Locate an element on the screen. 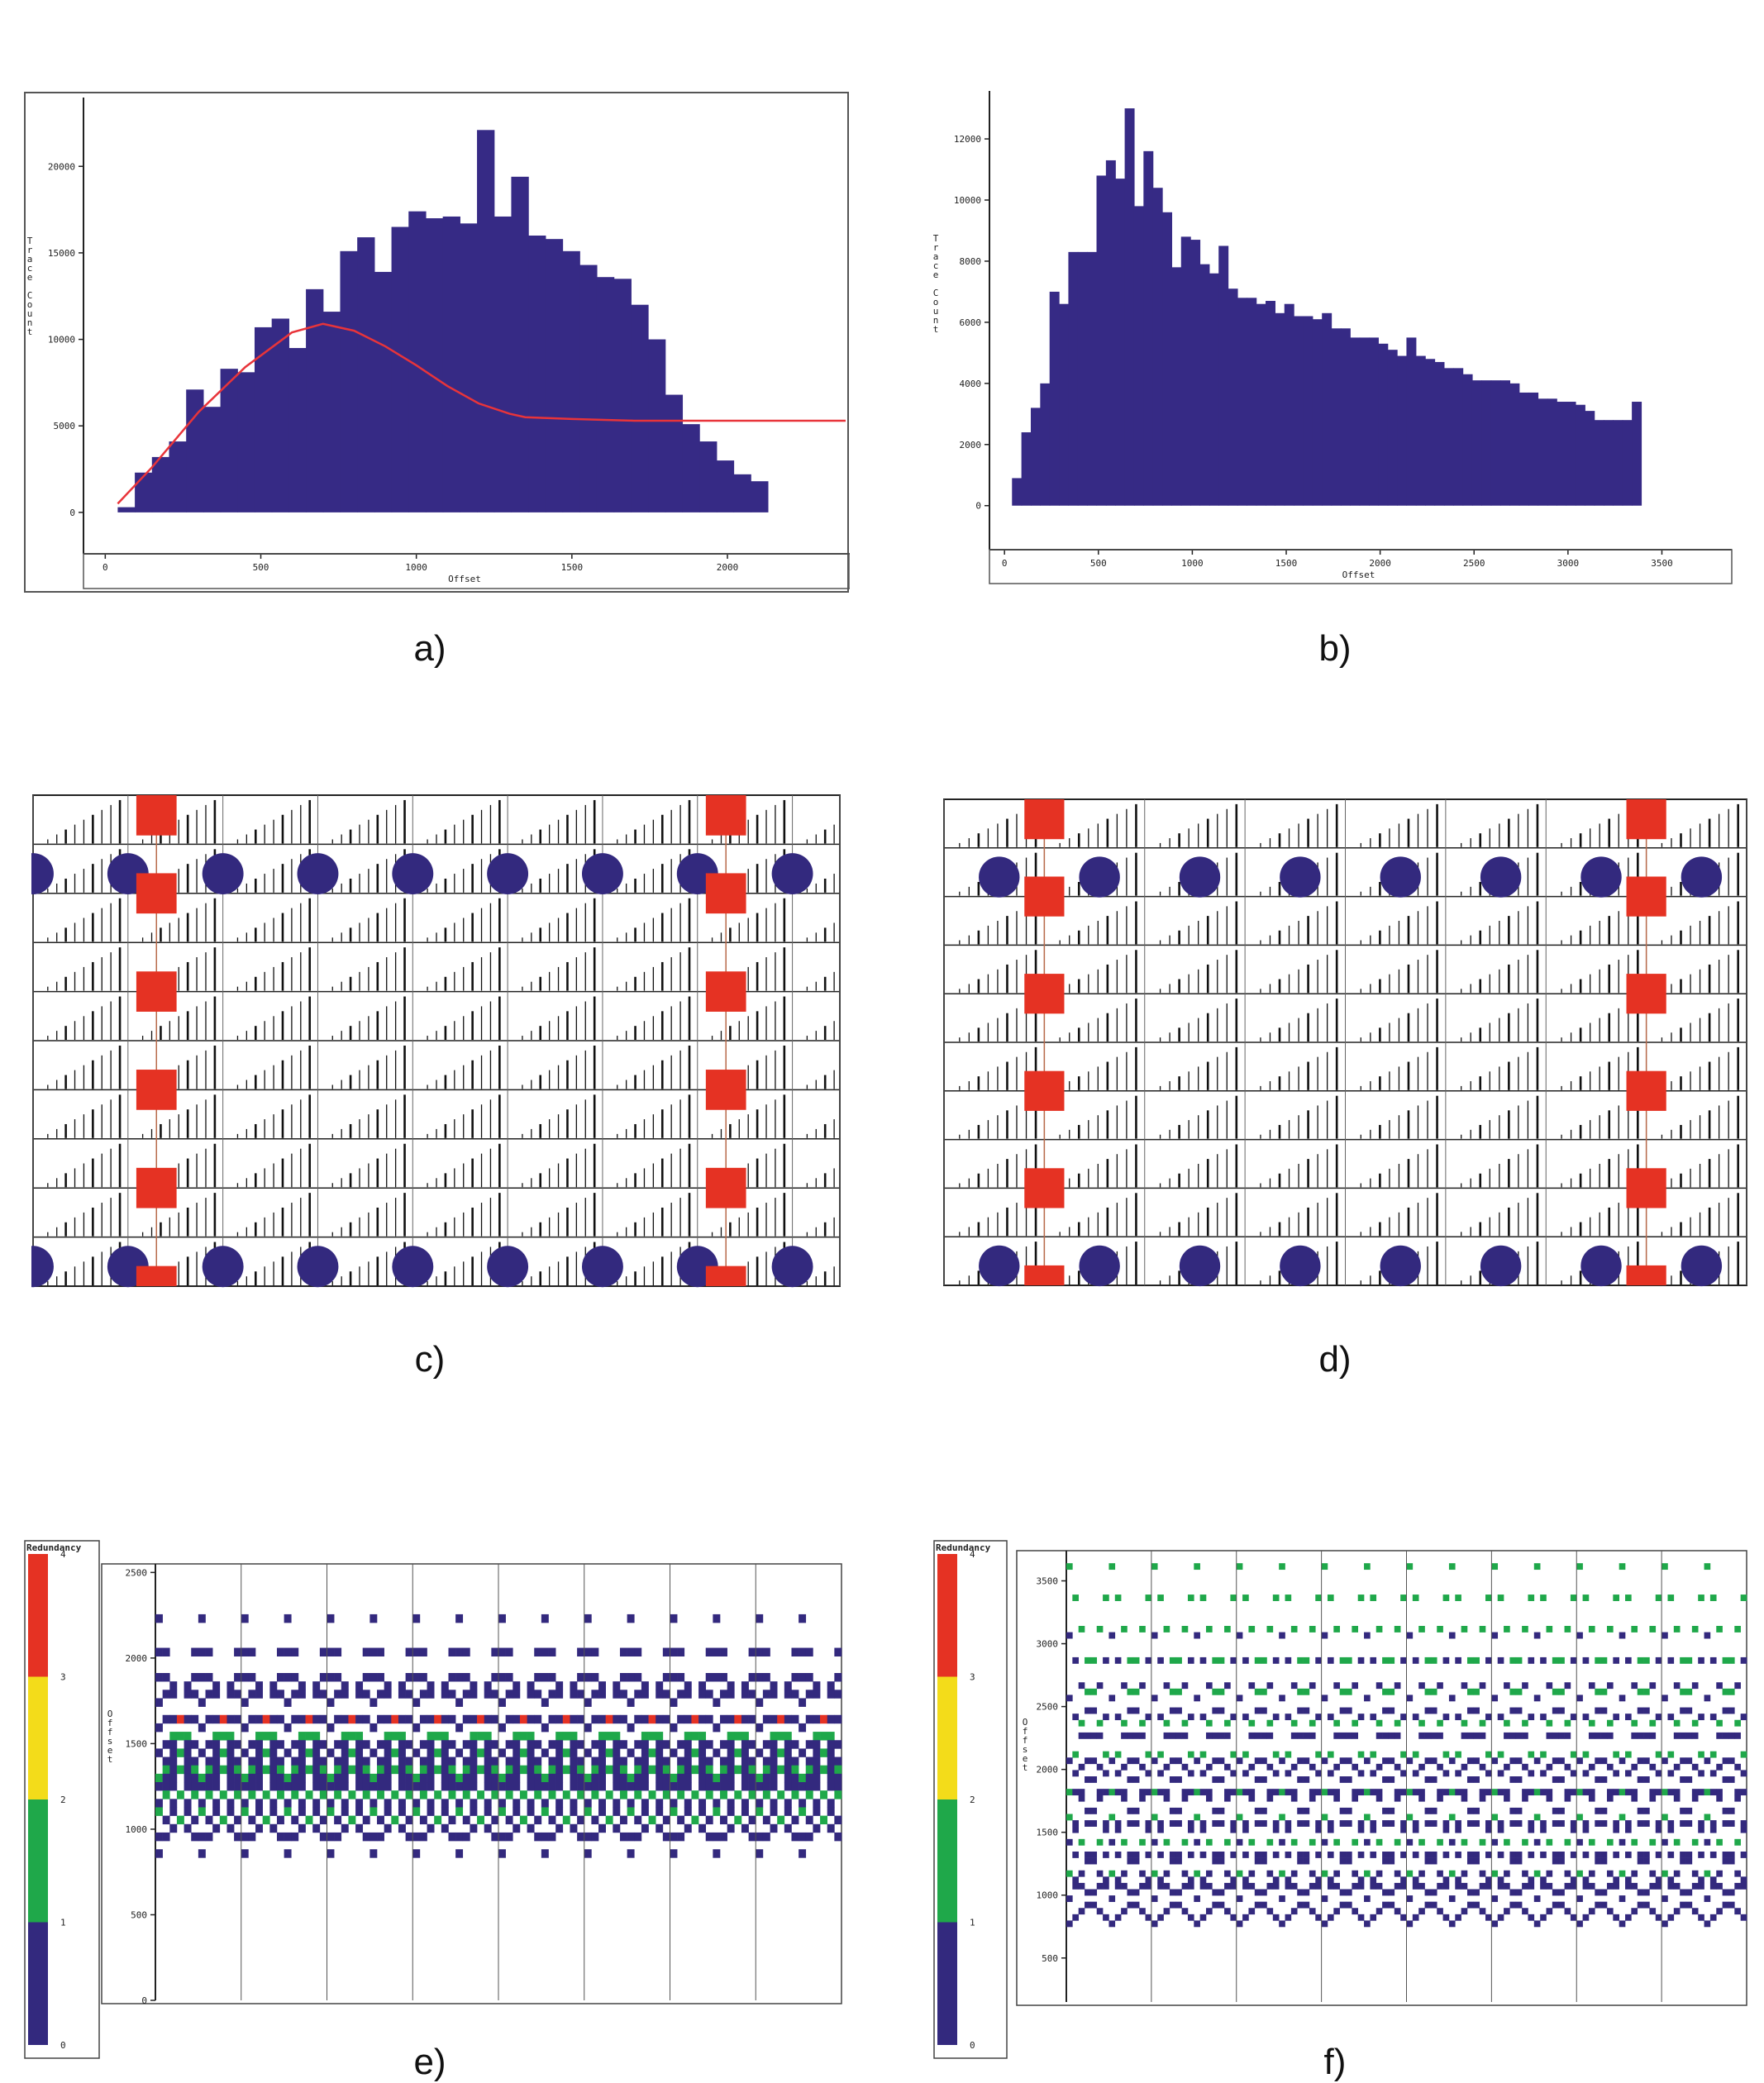 Image resolution: width=1764 pixels, height=2083 pixels. source-point is located at coordinates (508, 1267).